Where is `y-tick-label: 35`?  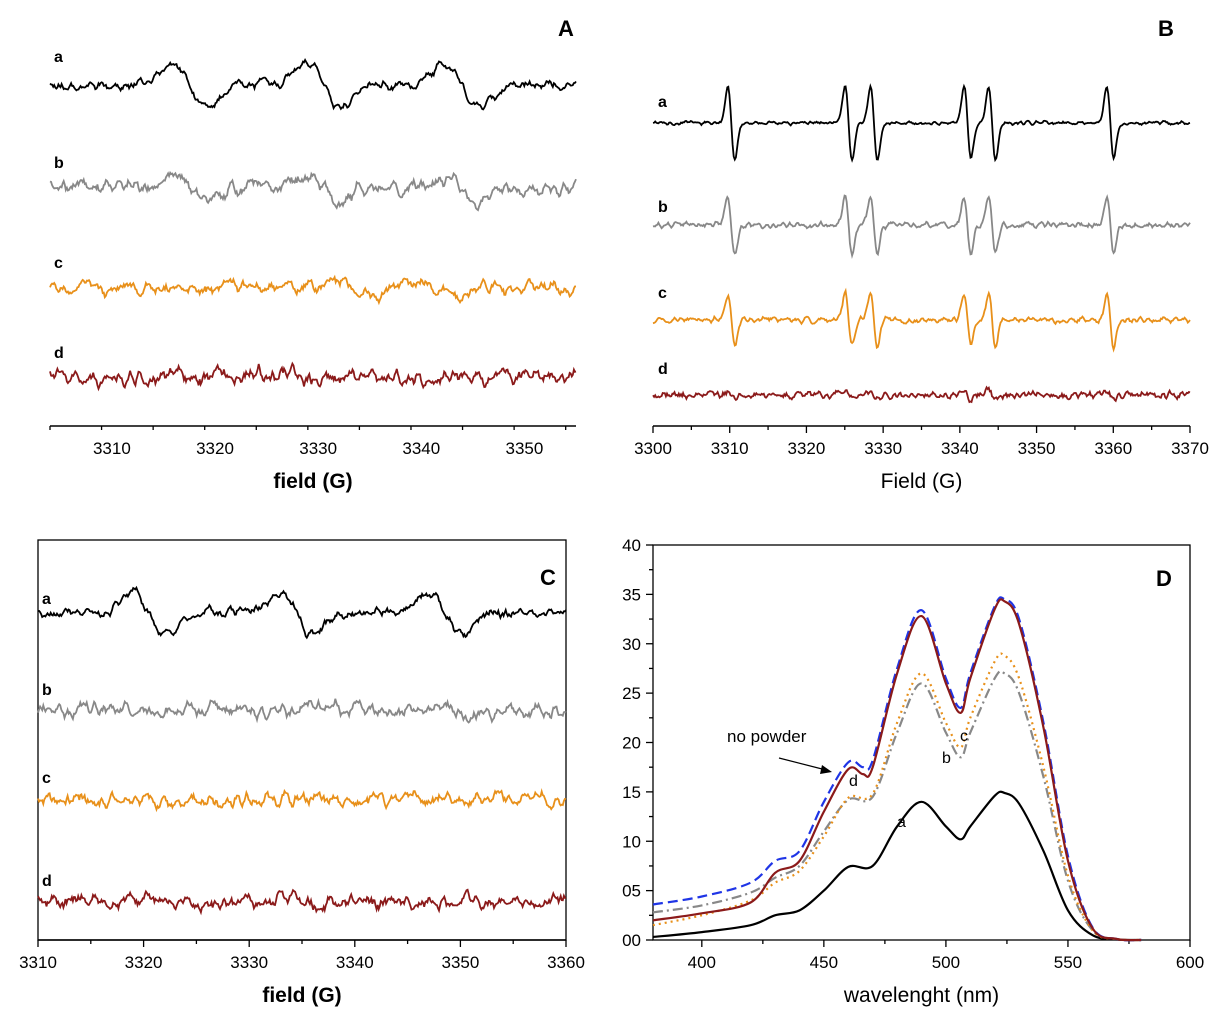
y-tick-label: 35 is located at coordinates (631, 594).